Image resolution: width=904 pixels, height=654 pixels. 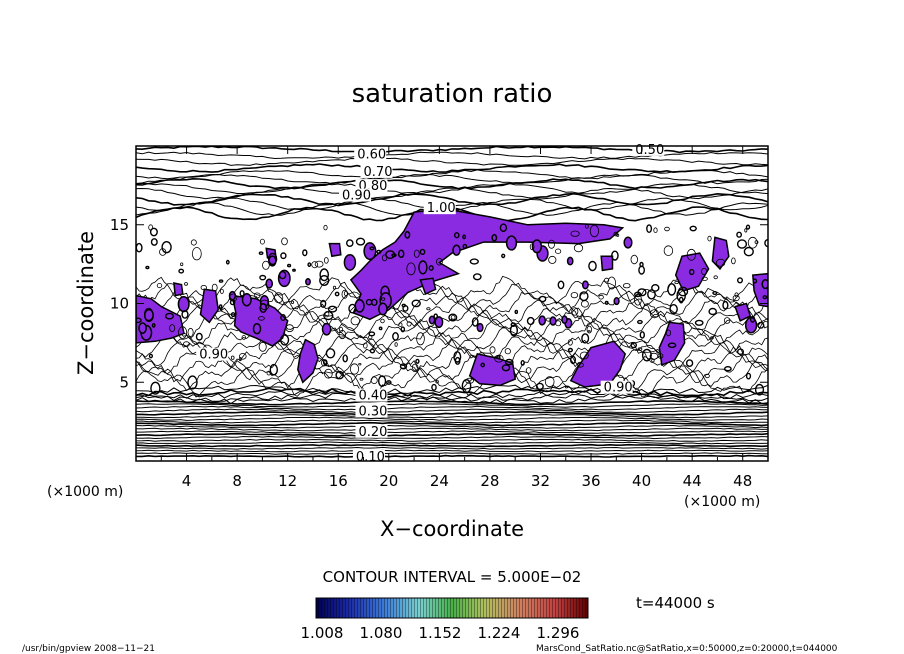 What do you see at coordinates (675, 603) in the screenshot?
I see `time-label: t=44000 s` at bounding box center [675, 603].